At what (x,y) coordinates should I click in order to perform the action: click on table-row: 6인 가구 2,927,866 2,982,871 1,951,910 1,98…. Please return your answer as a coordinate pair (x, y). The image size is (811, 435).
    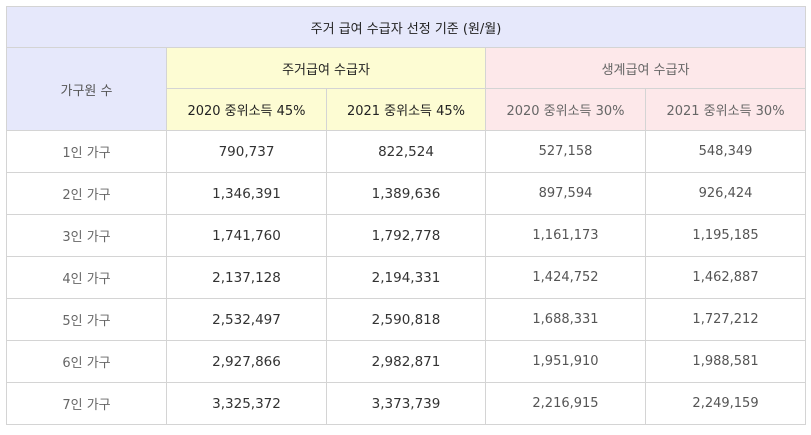
    Looking at the image, I should click on (406, 361).